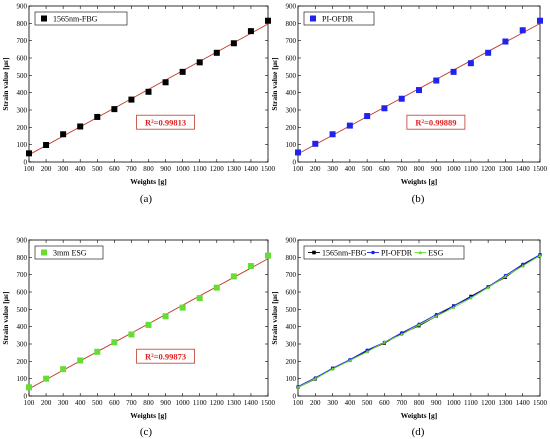  I want to click on r-squared-text: R²=0.99889, so click(435, 122).